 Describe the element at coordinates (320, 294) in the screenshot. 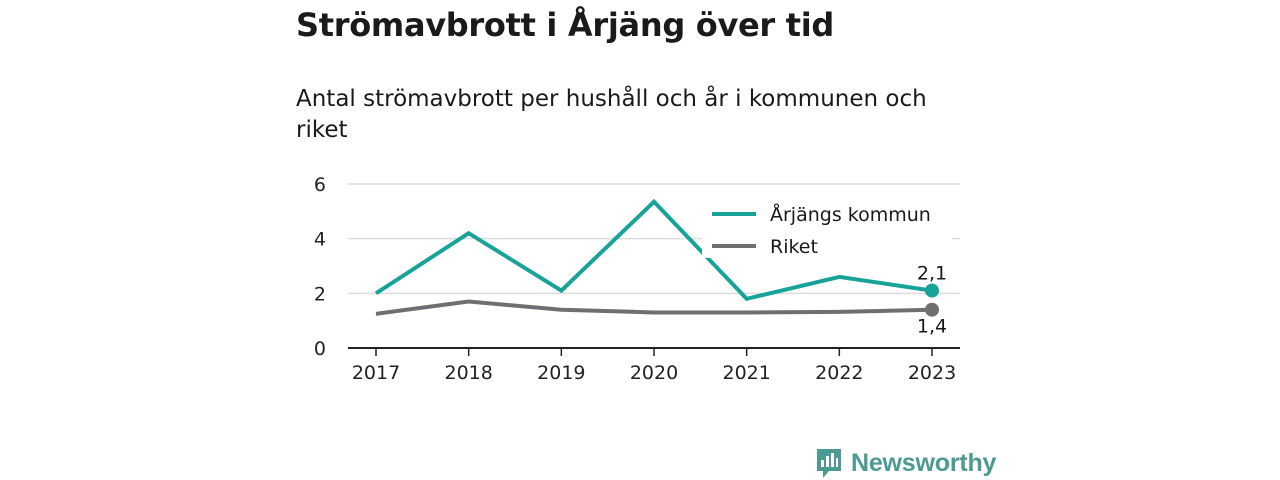

I see `y-tick-label: 2` at that location.